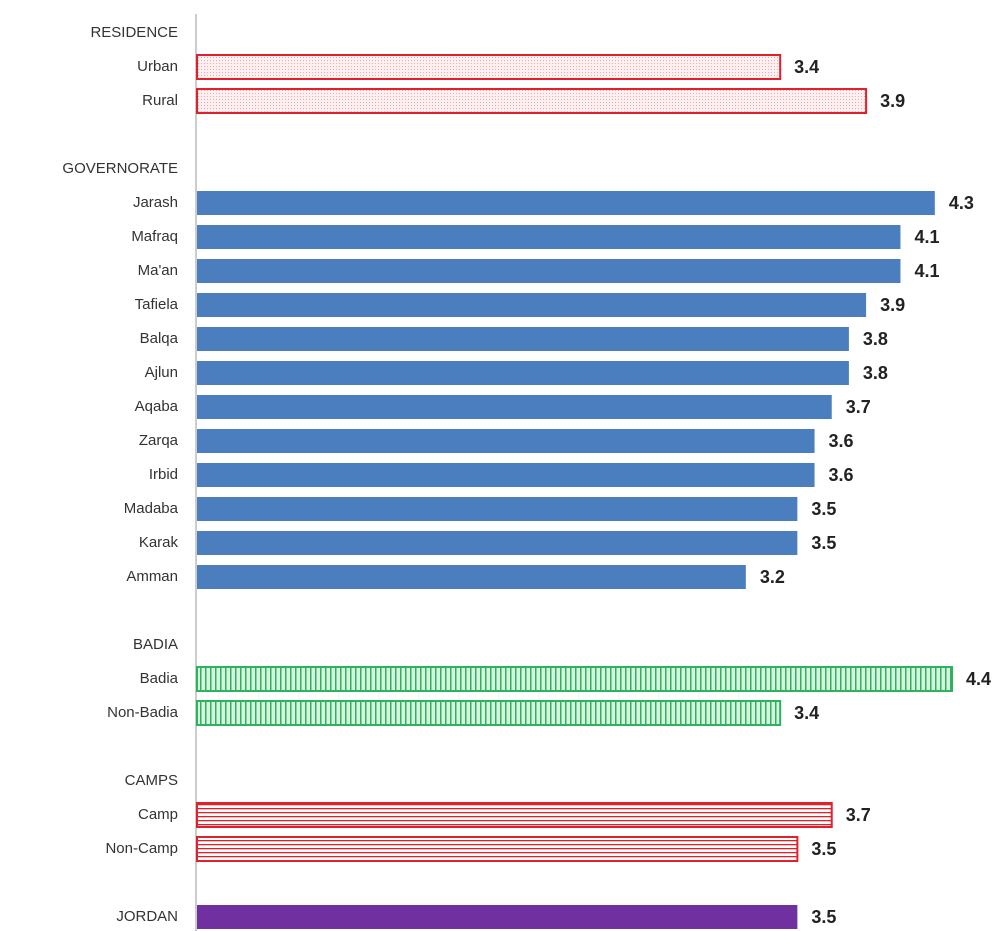 This screenshot has width=1002, height=931. What do you see at coordinates (159, 440) in the screenshot?
I see `category-label: Zarqa` at bounding box center [159, 440].